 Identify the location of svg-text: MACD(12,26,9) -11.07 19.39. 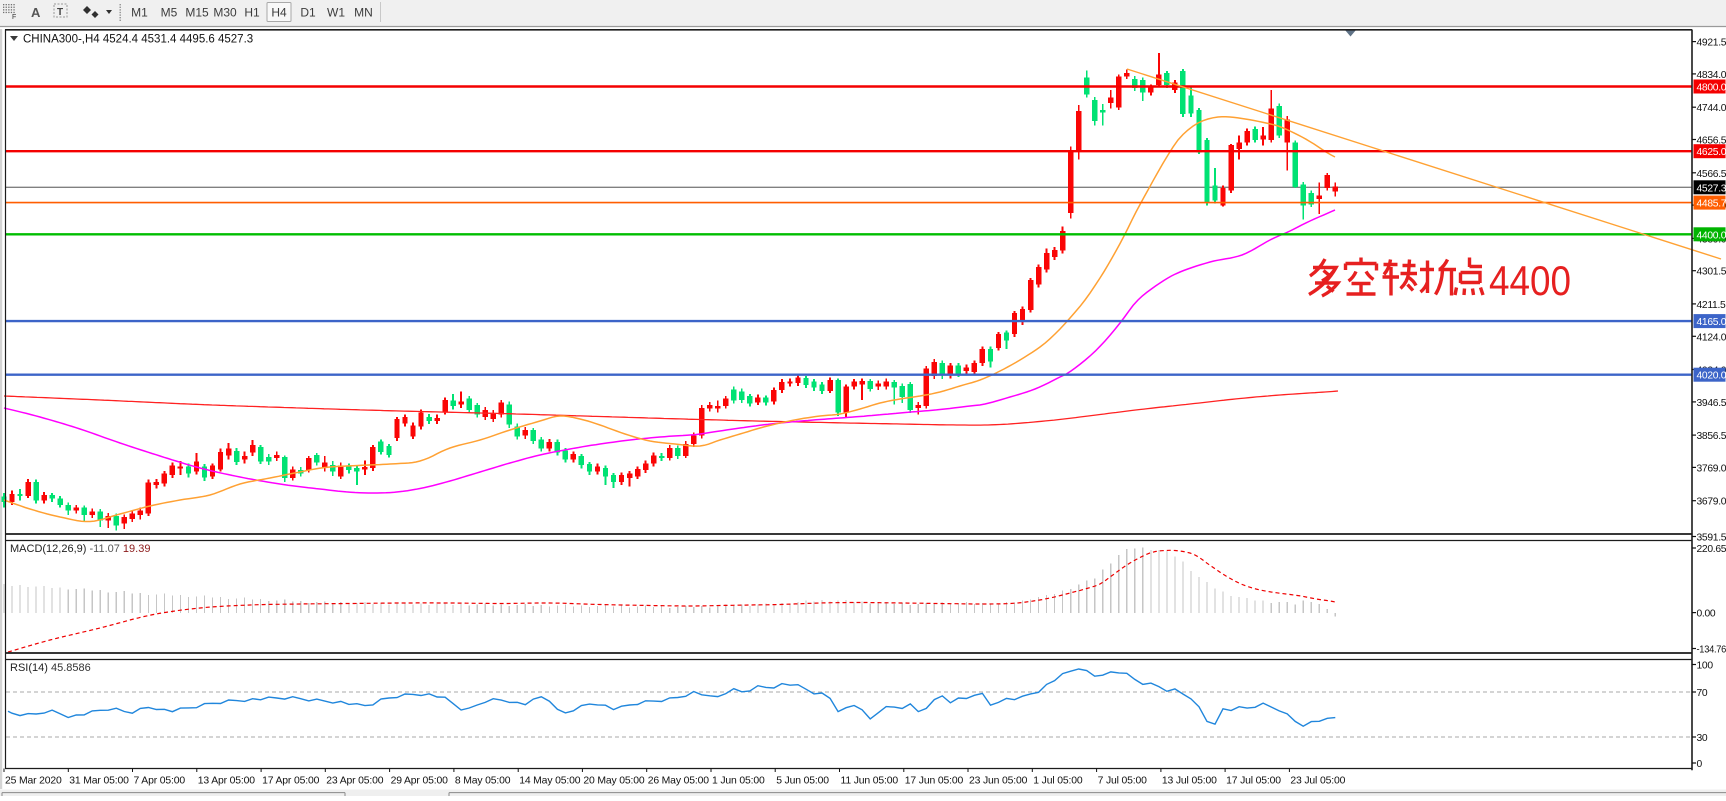
(80, 549).